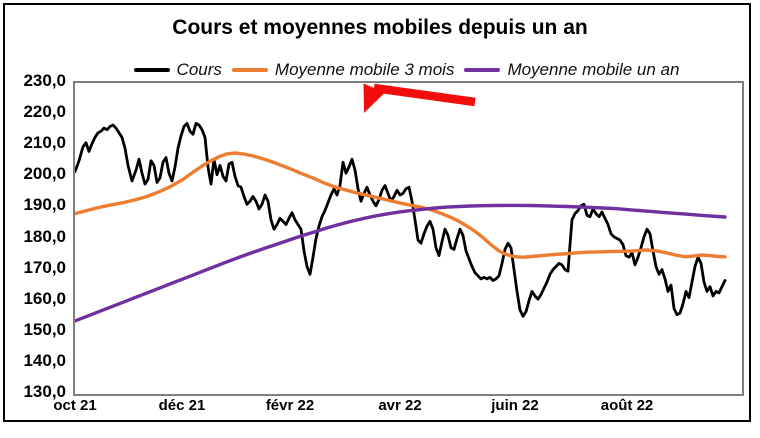  What do you see at coordinates (290, 405) in the screenshot?
I see `x-tick-label: févr 22` at bounding box center [290, 405].